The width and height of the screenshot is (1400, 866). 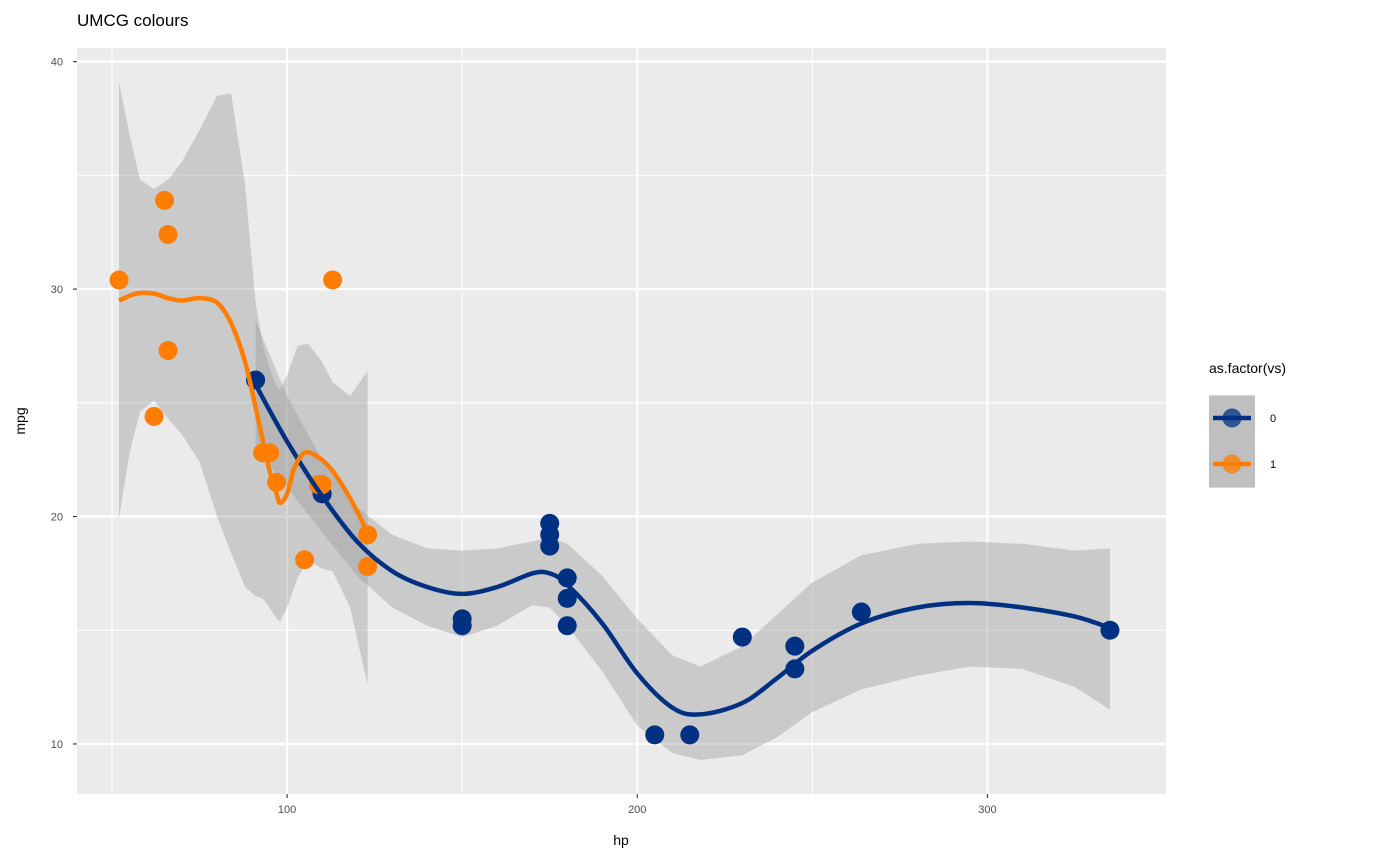 I want to click on x-tick-label: 100, so click(x=287, y=810).